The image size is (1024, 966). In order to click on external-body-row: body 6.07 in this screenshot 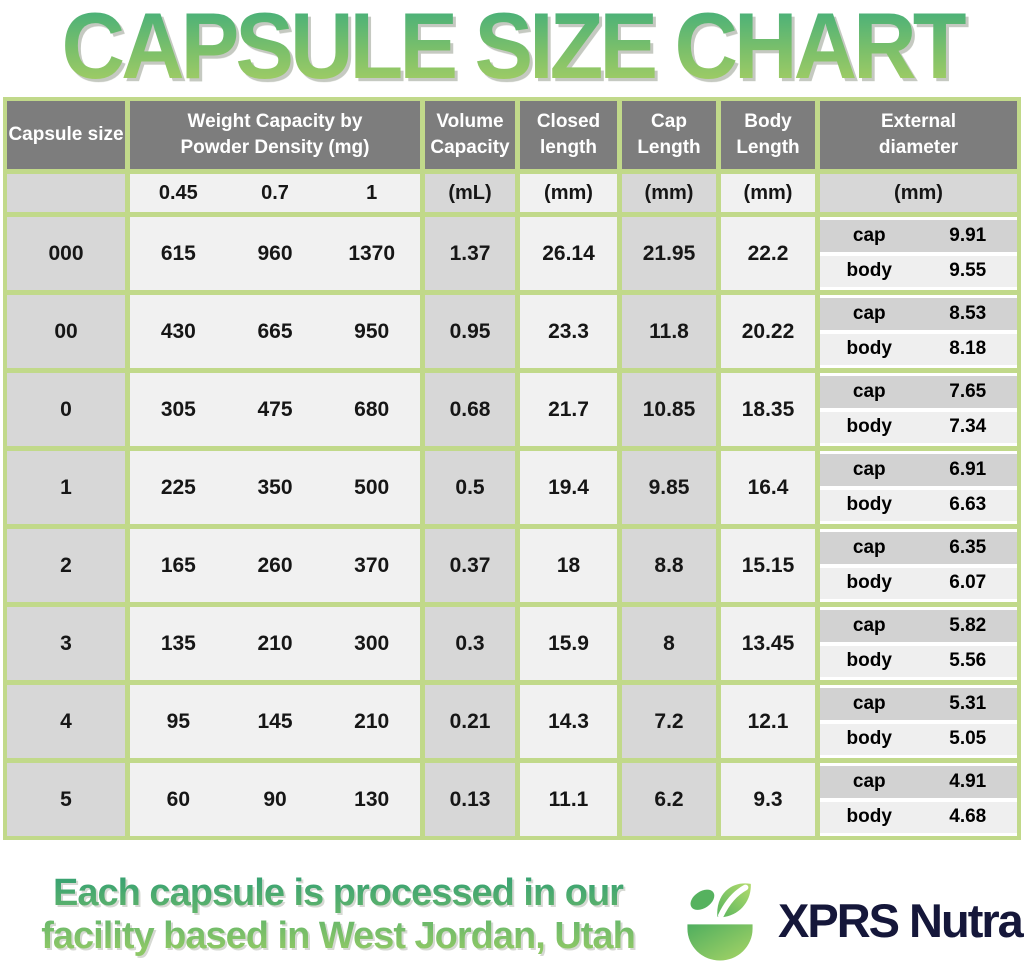, I will do `click(918, 583)`.